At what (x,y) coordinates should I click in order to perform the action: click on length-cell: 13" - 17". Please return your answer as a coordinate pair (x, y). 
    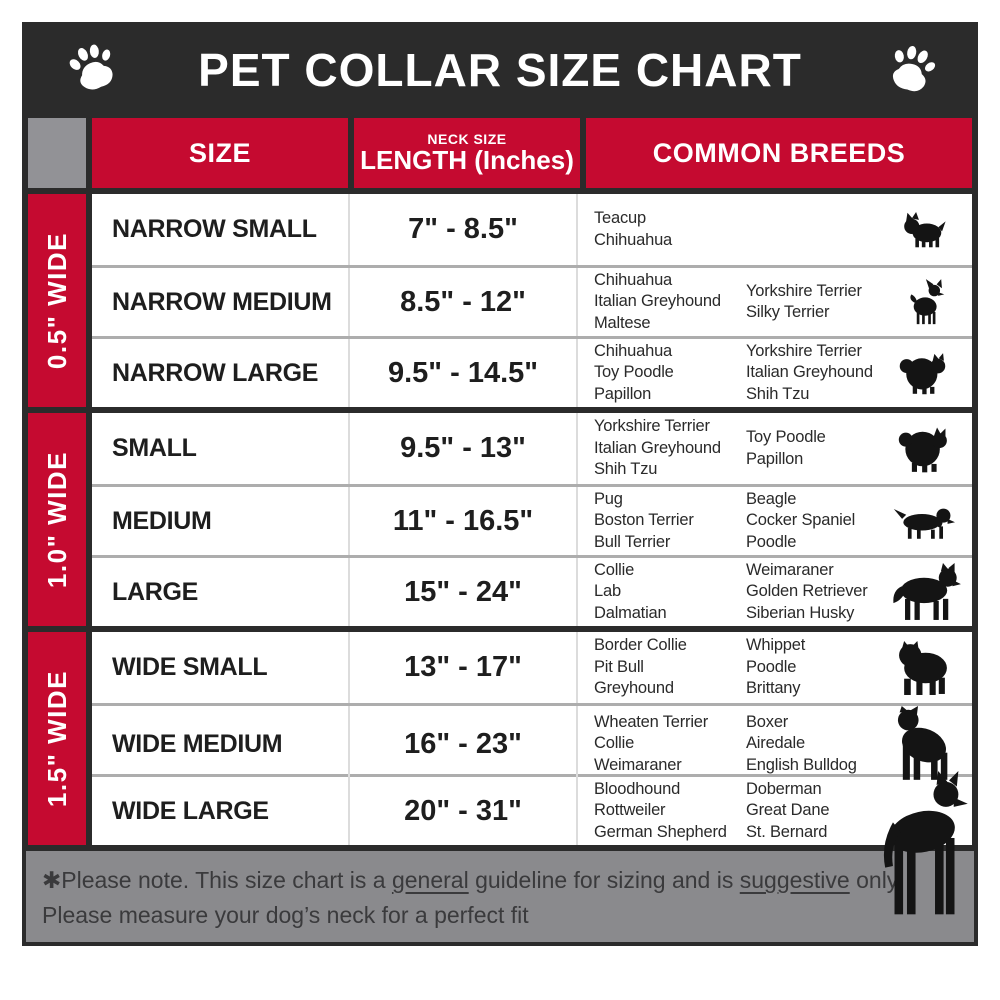
    Looking at the image, I should click on (464, 667).